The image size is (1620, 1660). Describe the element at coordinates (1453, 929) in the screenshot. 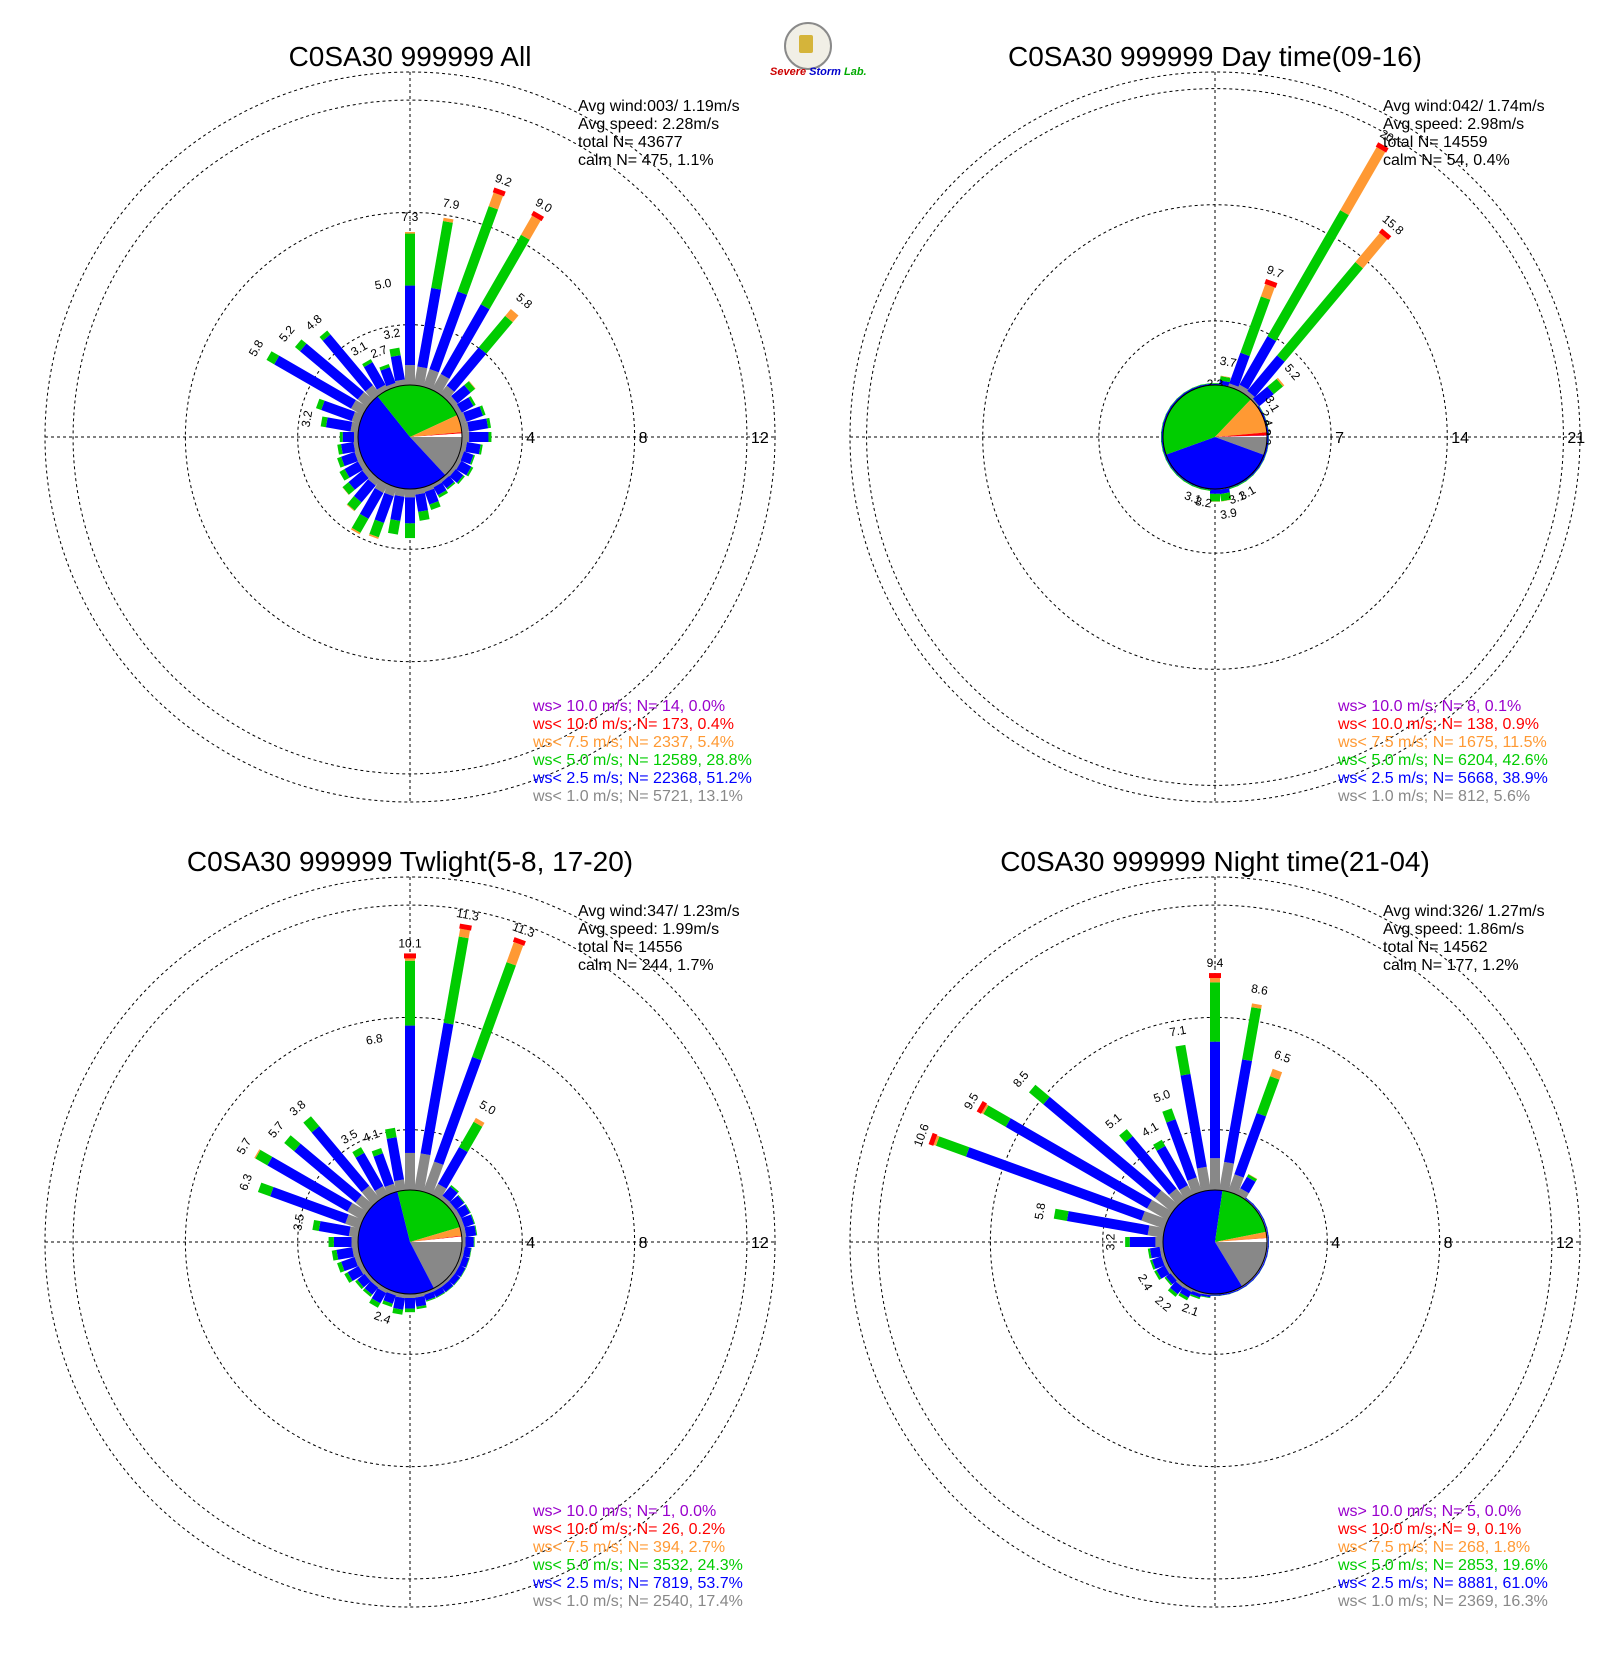

I see `info-line: Avg speed: 1.86m/s` at that location.